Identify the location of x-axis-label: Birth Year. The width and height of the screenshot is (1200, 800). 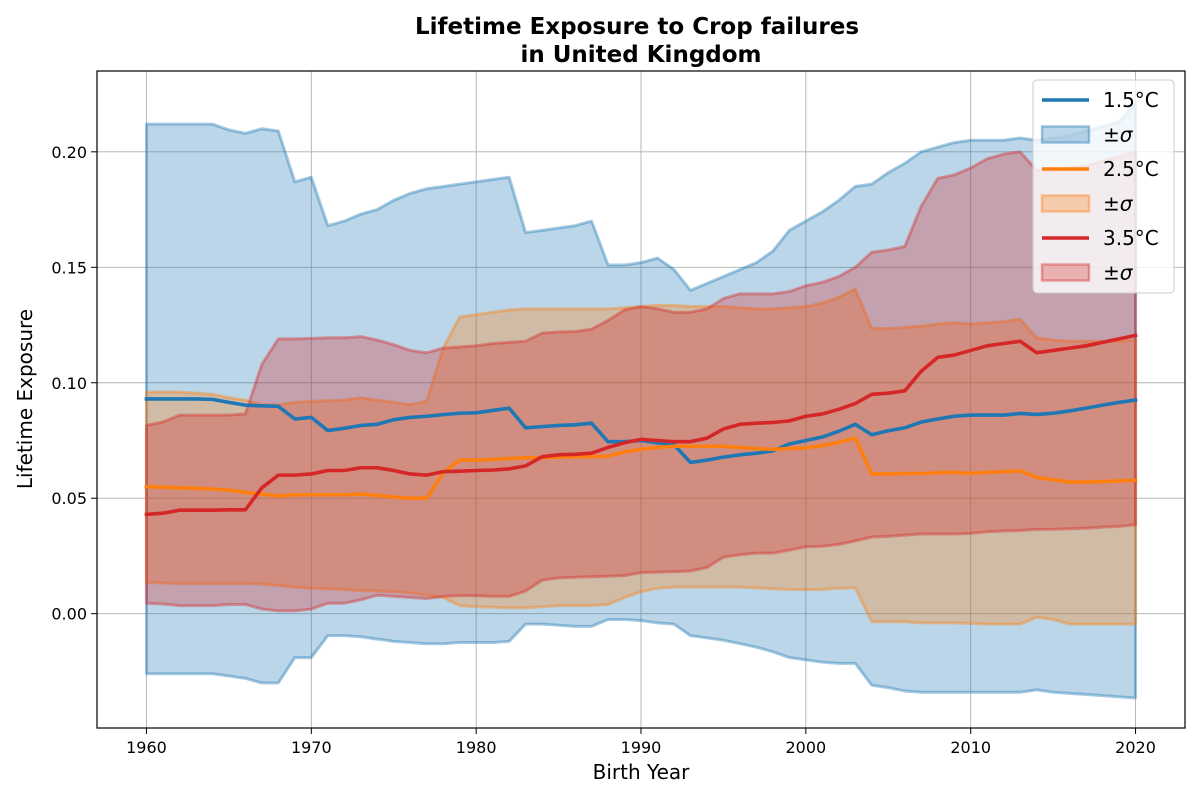
(641, 772).